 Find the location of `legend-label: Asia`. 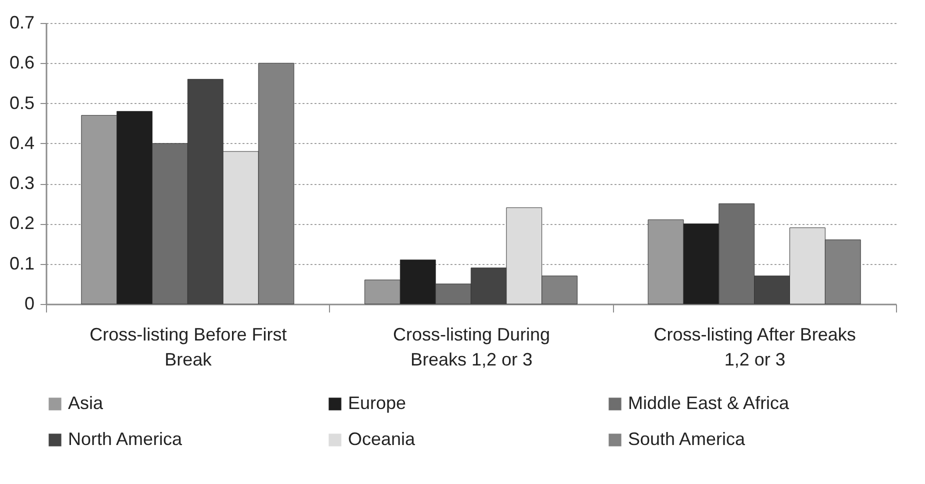

legend-label: Asia is located at coordinates (86, 403).